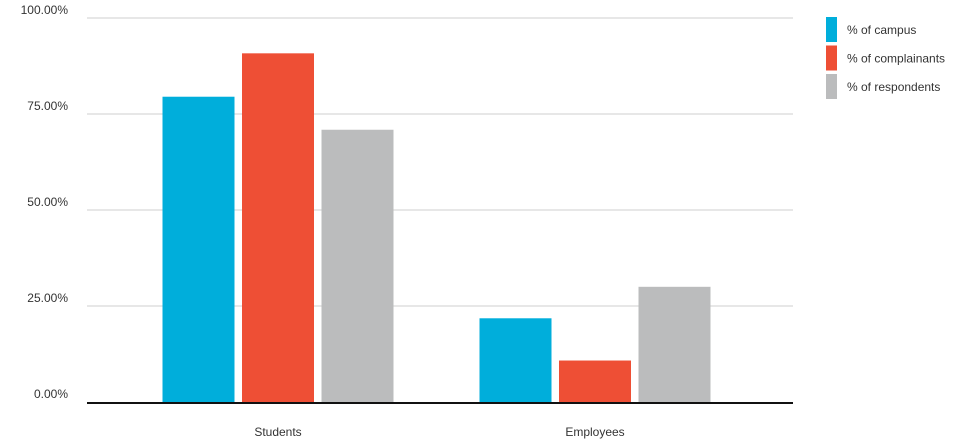  What do you see at coordinates (45, 10) in the screenshot?
I see `y-tick-label: 100.00%` at bounding box center [45, 10].